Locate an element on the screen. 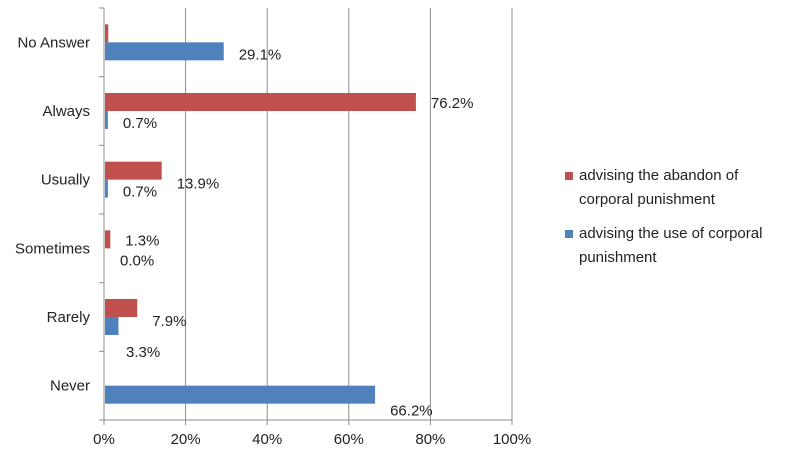 The image size is (800, 449). category-label: Never is located at coordinates (70, 386).